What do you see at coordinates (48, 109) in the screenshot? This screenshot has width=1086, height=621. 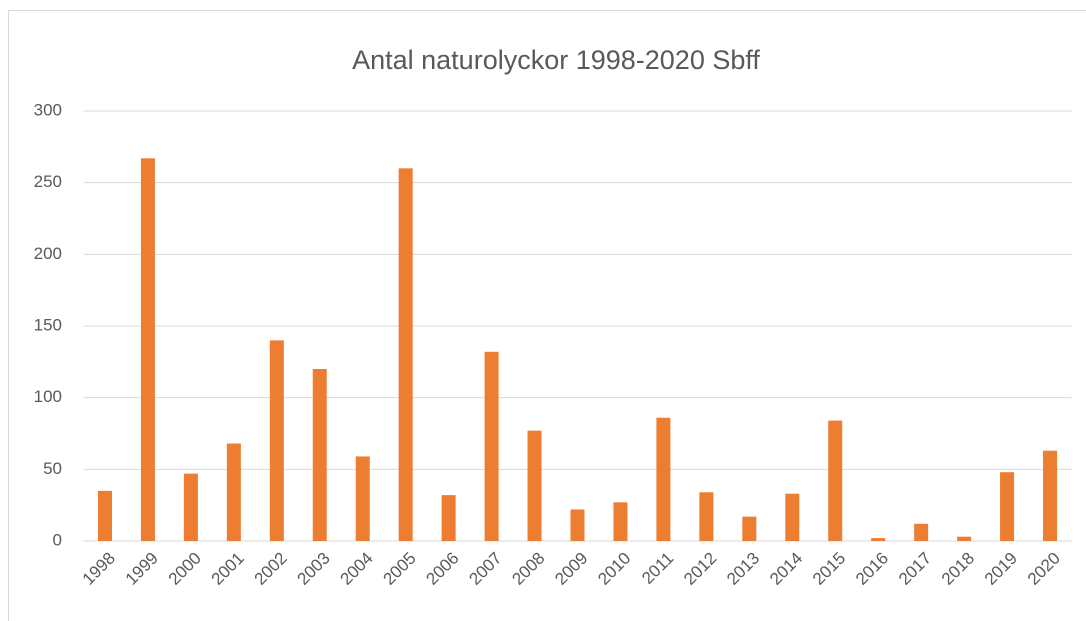 I see `y-tick-label: 300` at bounding box center [48, 109].